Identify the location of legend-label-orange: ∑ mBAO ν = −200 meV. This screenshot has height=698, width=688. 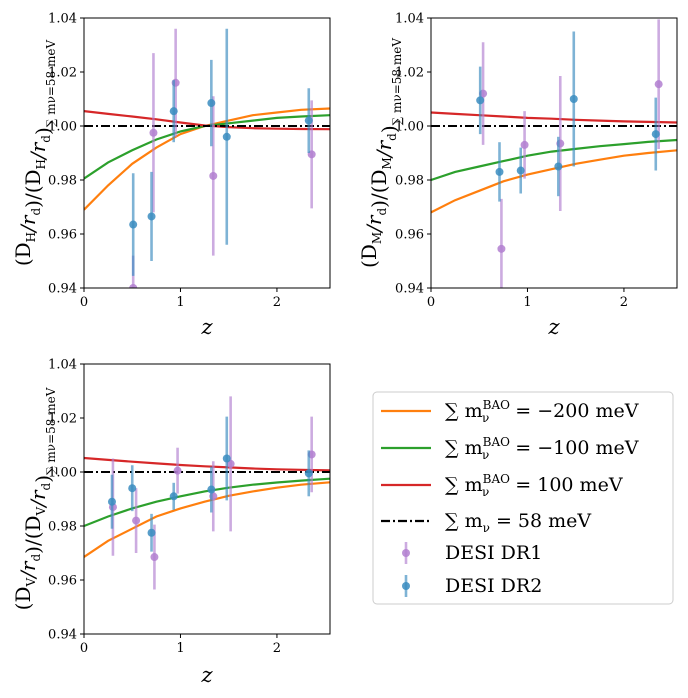
(542, 411).